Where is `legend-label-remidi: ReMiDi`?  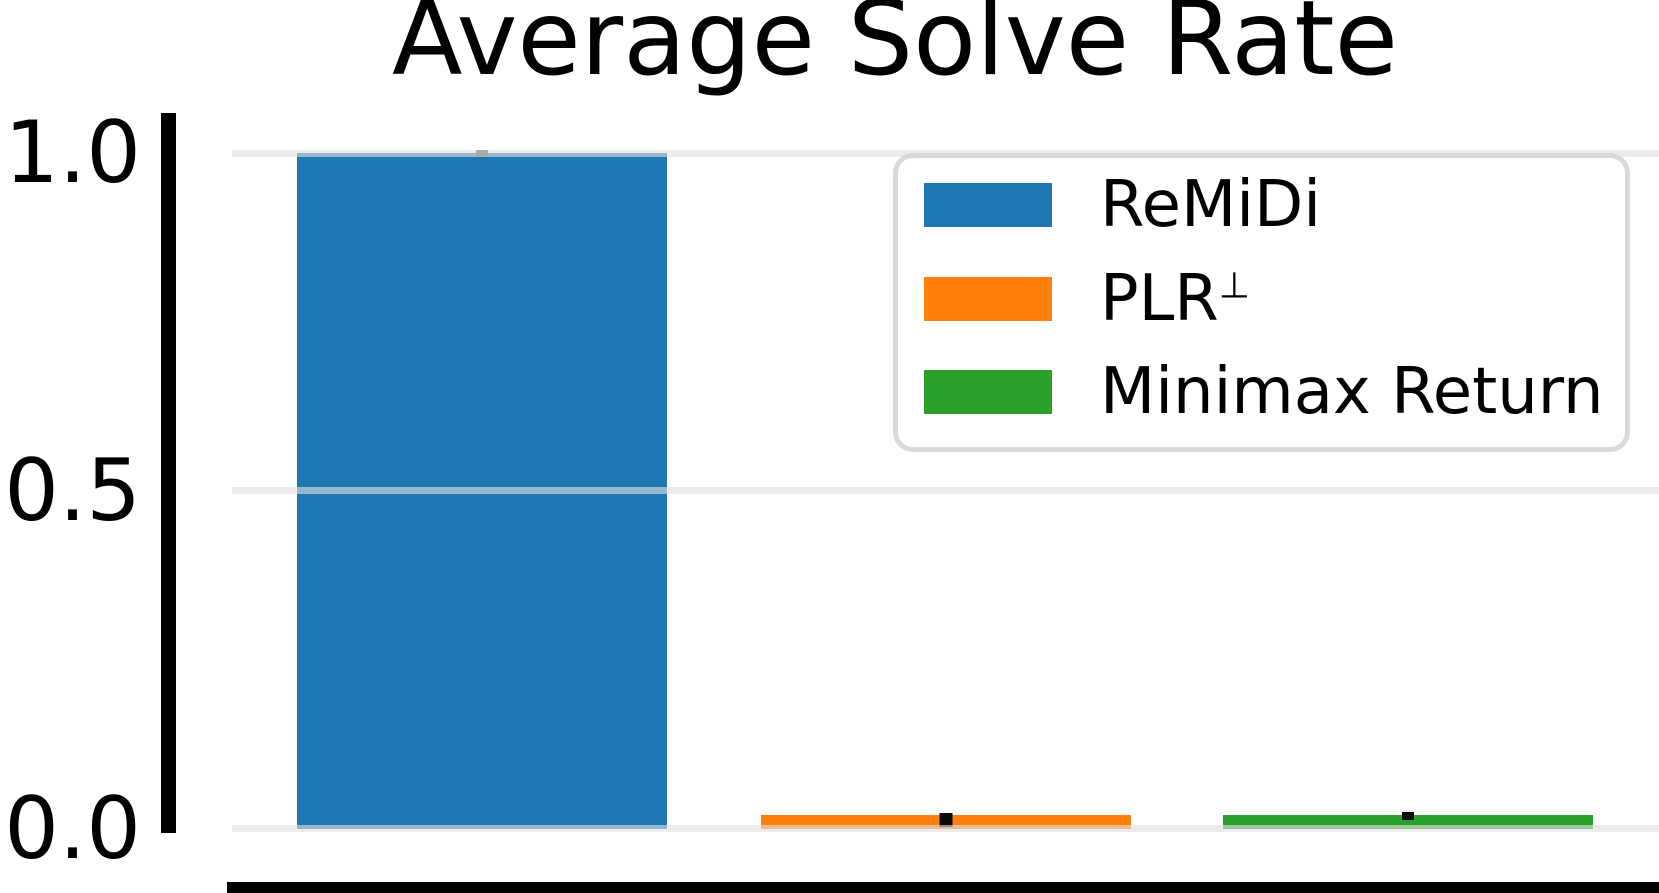 legend-label-remidi: ReMiDi is located at coordinates (1210, 205).